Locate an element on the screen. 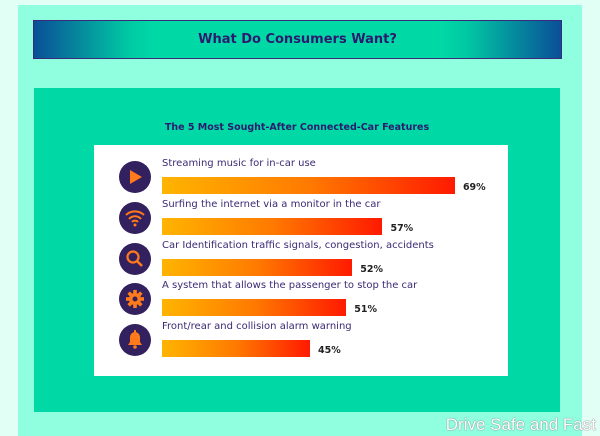 Image resolution: width=600 pixels, height=436 pixels. page-title: What Do Consumers Want? is located at coordinates (297, 39).